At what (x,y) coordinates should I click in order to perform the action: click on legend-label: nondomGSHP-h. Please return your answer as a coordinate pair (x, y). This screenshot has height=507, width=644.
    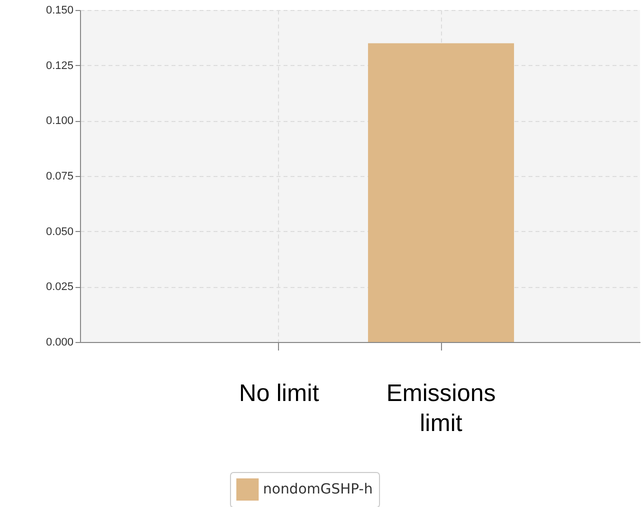
    Looking at the image, I should click on (318, 490).